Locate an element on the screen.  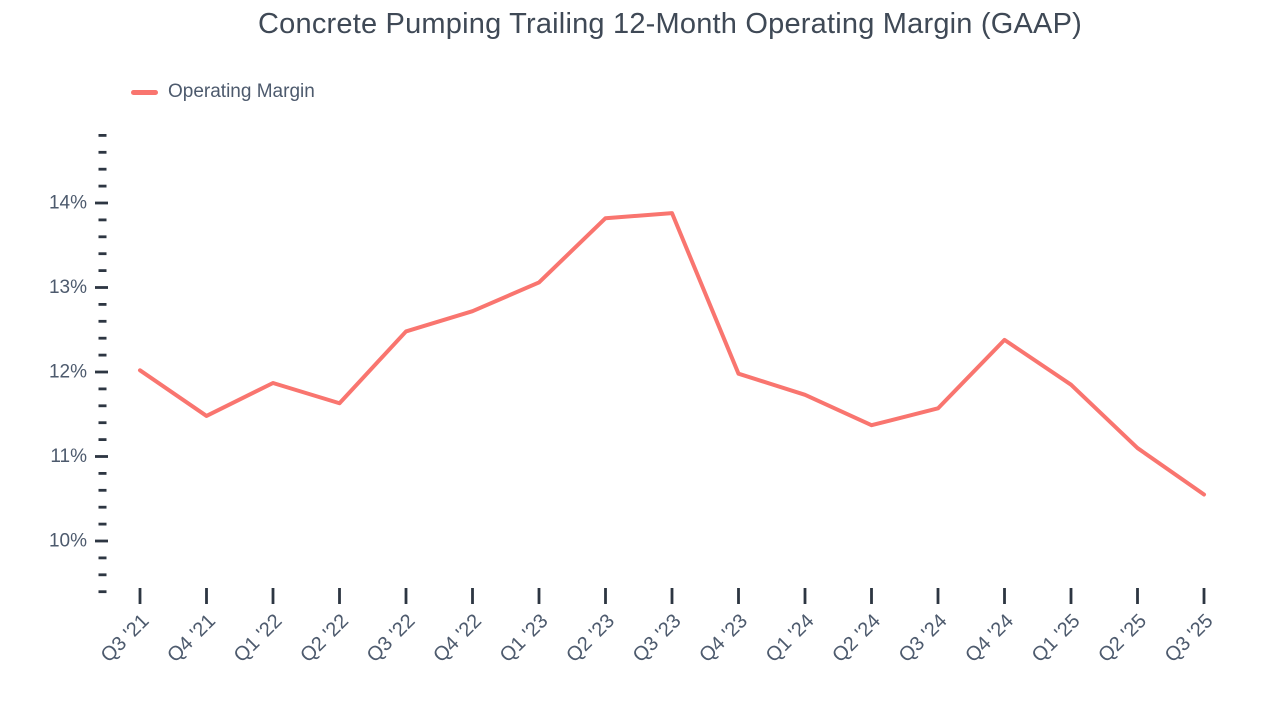
legend-line-swatch is located at coordinates (144, 92).